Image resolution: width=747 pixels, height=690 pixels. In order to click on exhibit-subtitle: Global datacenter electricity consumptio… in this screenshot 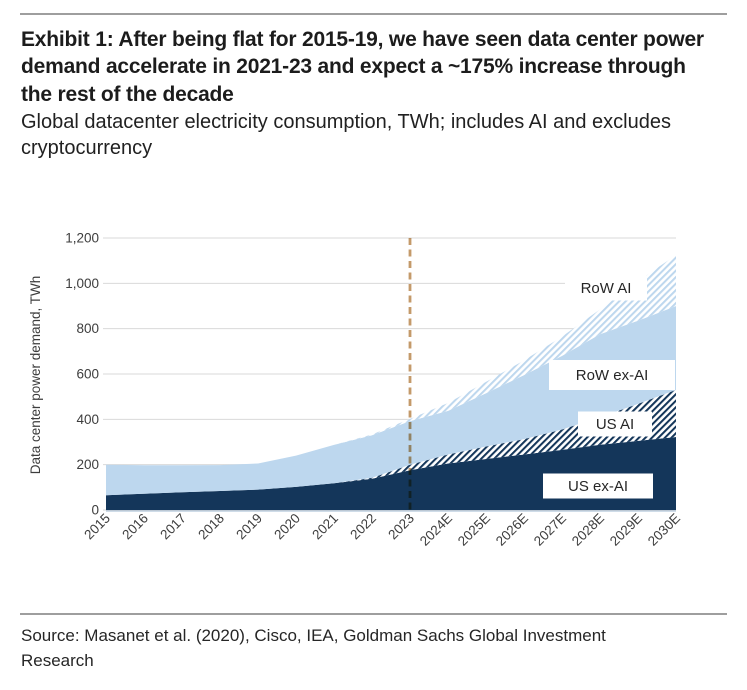, I will do `click(346, 135)`.